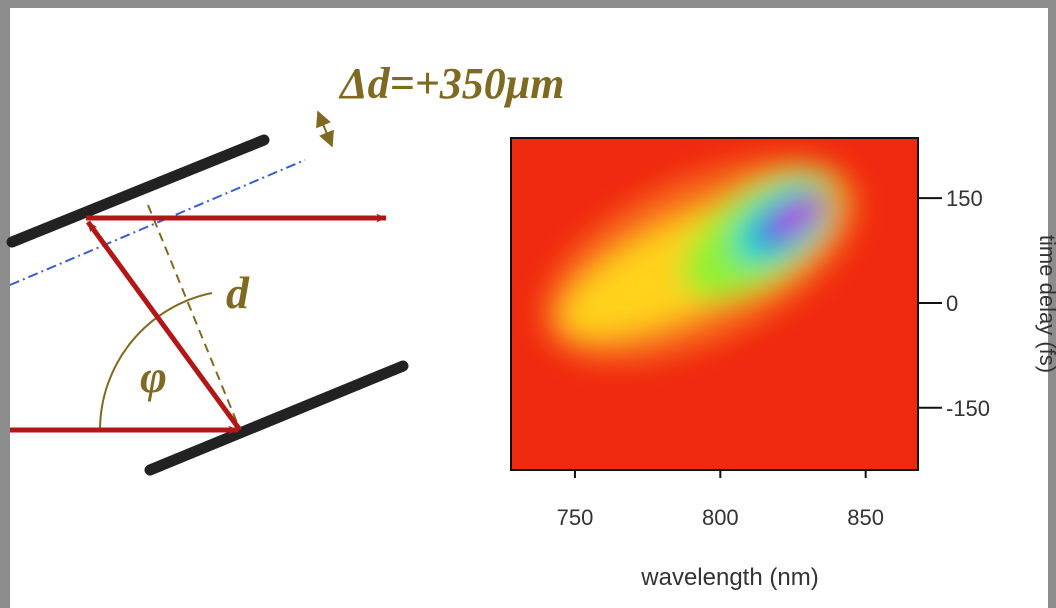 Image resolution: width=1056 pixels, height=608 pixels. I want to click on y-axis-label: time delay (fs), so click(1045, 304).